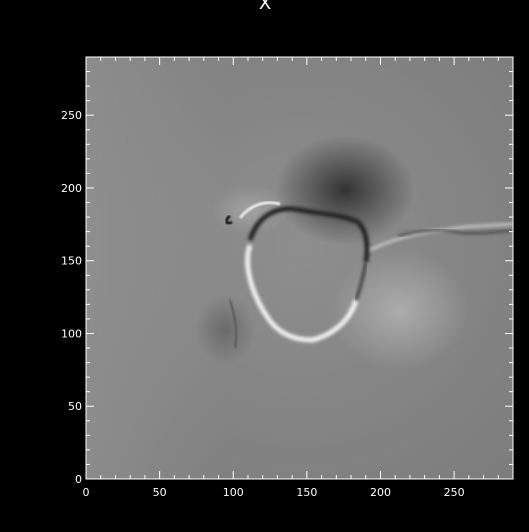 This screenshot has height=532, width=529. I want to click on heatmap-dark-lobe-left, so click(225, 330).